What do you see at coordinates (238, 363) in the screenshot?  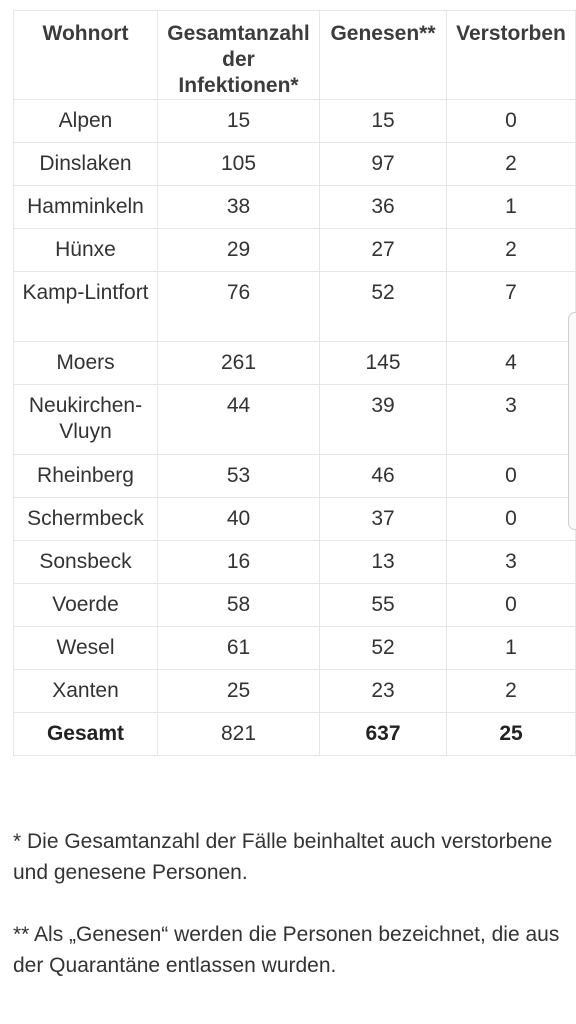 I see `cell-gesamt: 261` at bounding box center [238, 363].